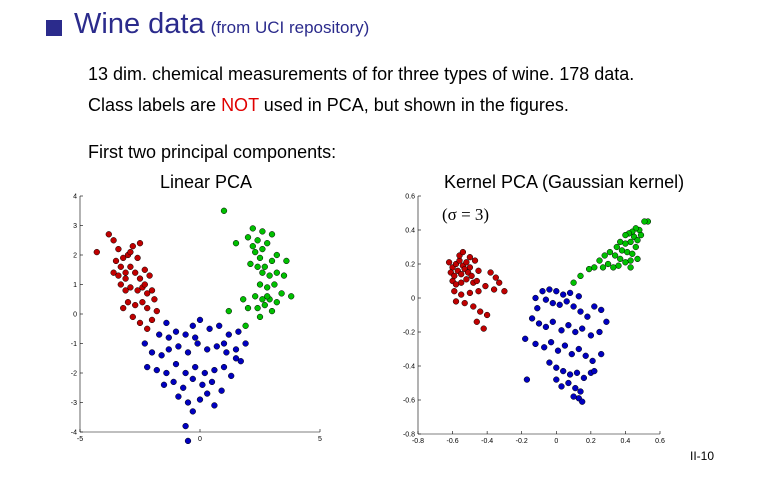  What do you see at coordinates (410, 197) in the screenshot?
I see `y-tick-label: 0.6` at bounding box center [410, 197].